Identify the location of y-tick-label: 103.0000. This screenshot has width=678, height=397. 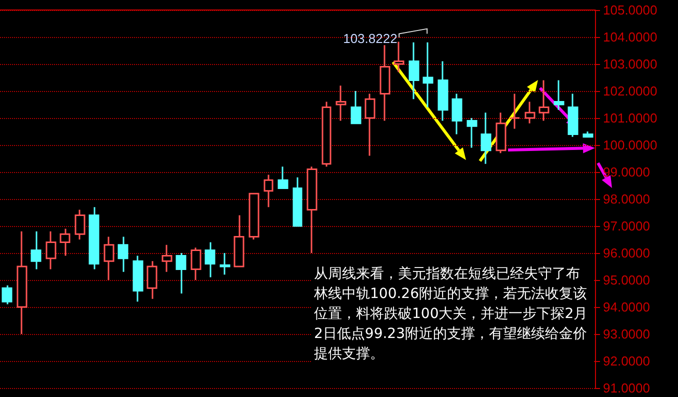
(630, 64).